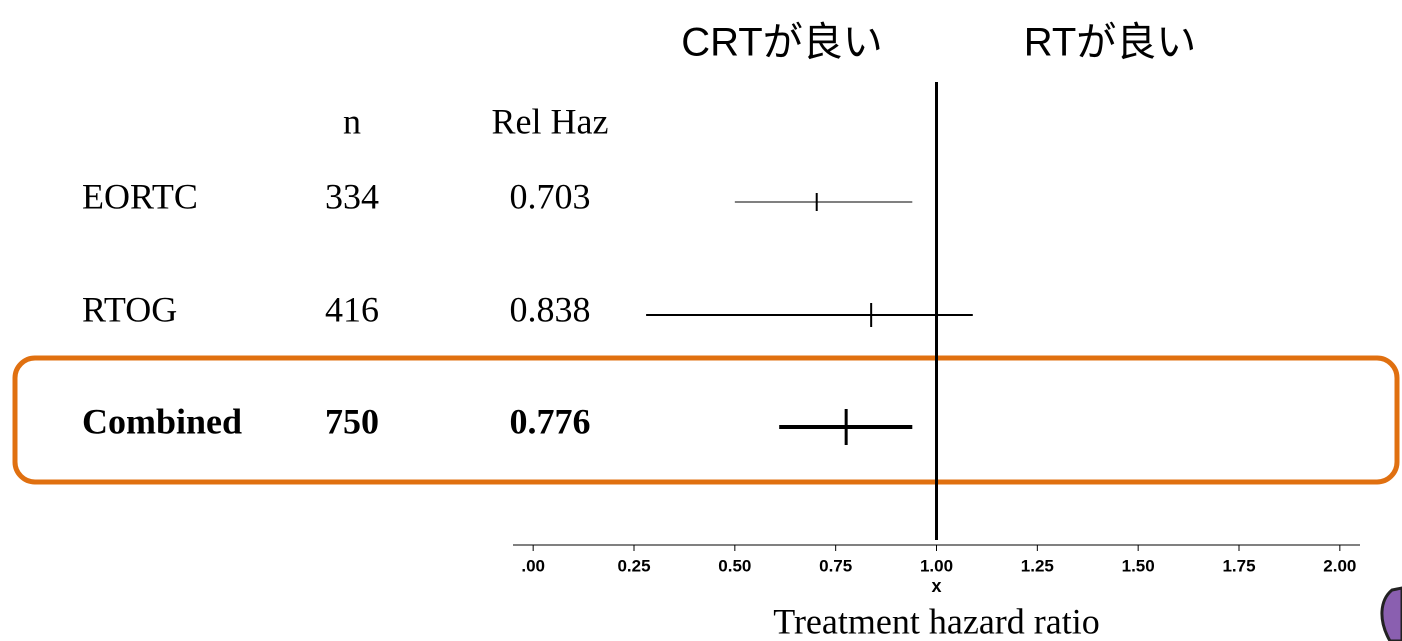  I want to click on heading: CRTが良い, so click(781, 43).